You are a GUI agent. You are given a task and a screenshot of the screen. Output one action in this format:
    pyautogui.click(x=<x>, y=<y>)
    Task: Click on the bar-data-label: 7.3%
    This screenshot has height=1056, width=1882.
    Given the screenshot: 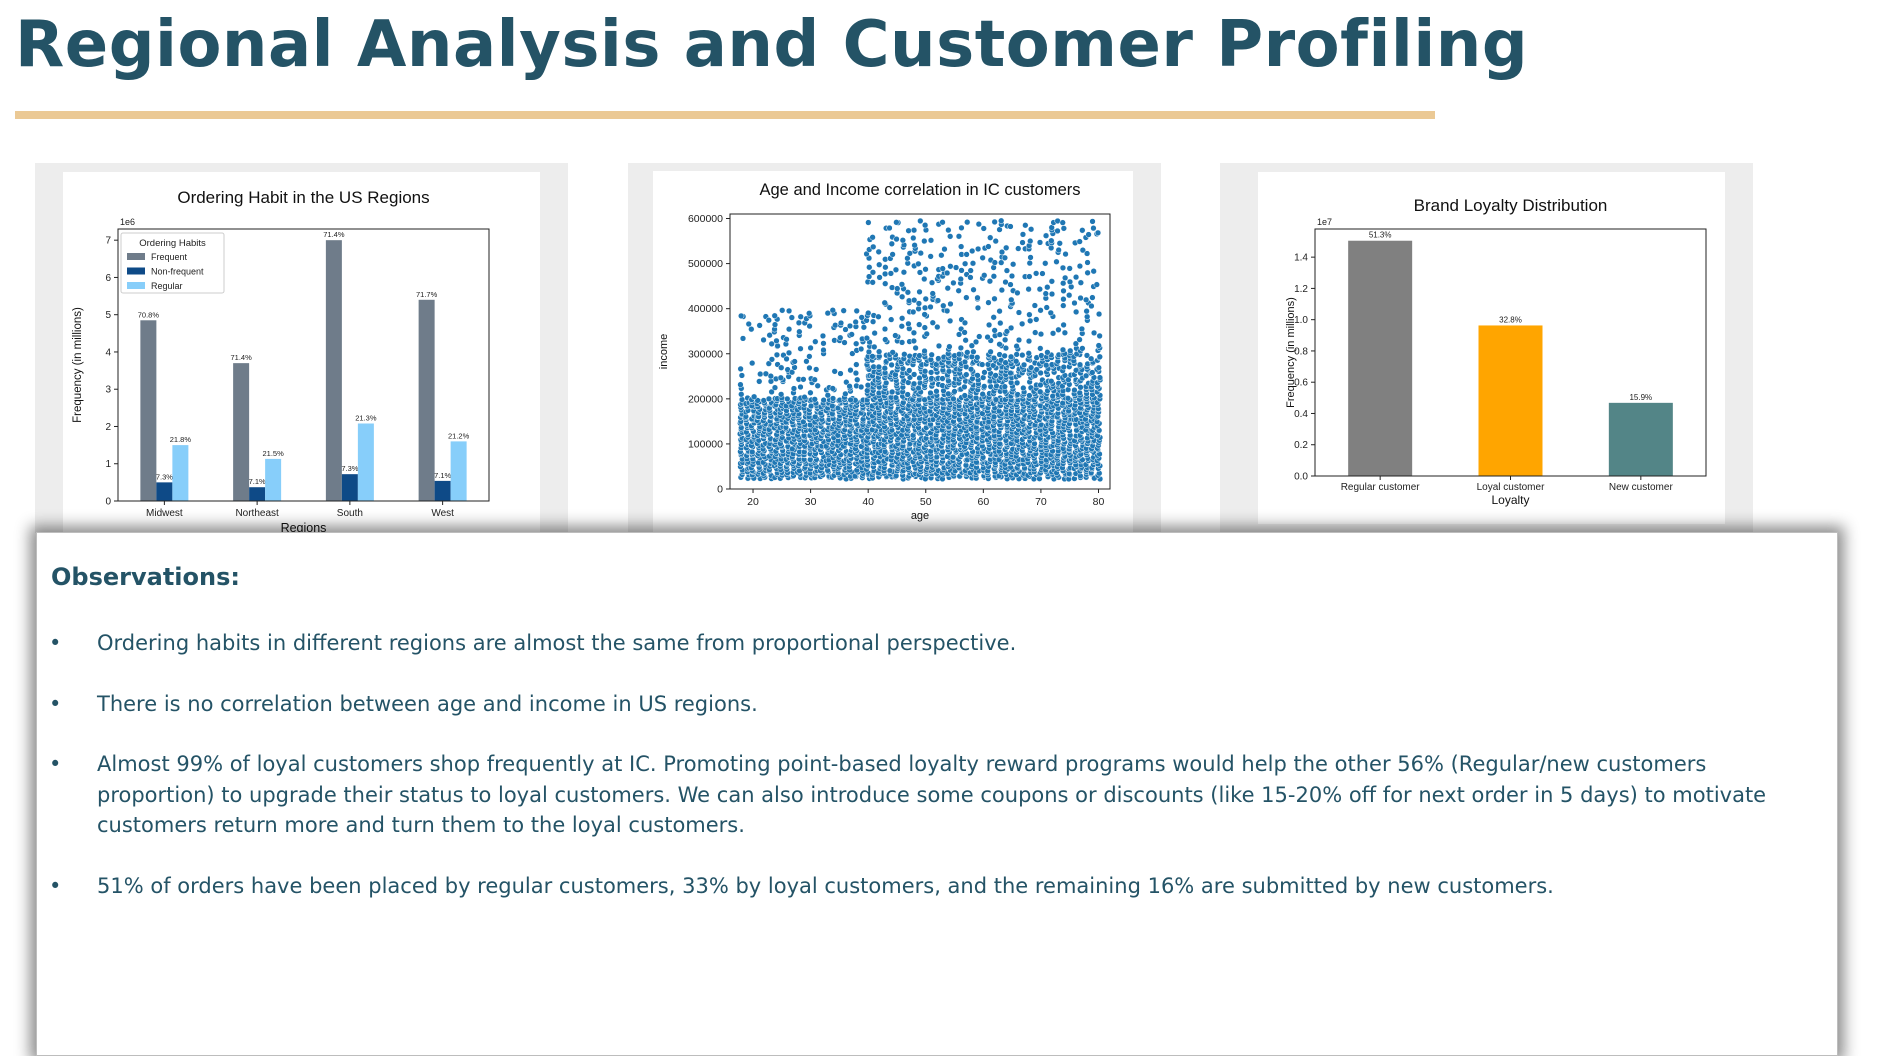 What is the action you would take?
    pyautogui.click(x=164, y=476)
    